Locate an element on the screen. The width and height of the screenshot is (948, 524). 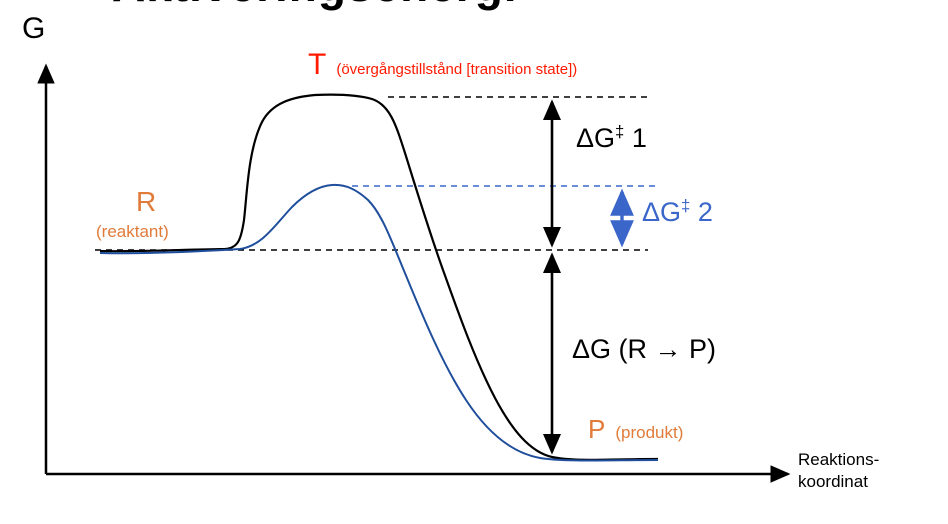
dg1-suffix: 1 is located at coordinates (635, 138).